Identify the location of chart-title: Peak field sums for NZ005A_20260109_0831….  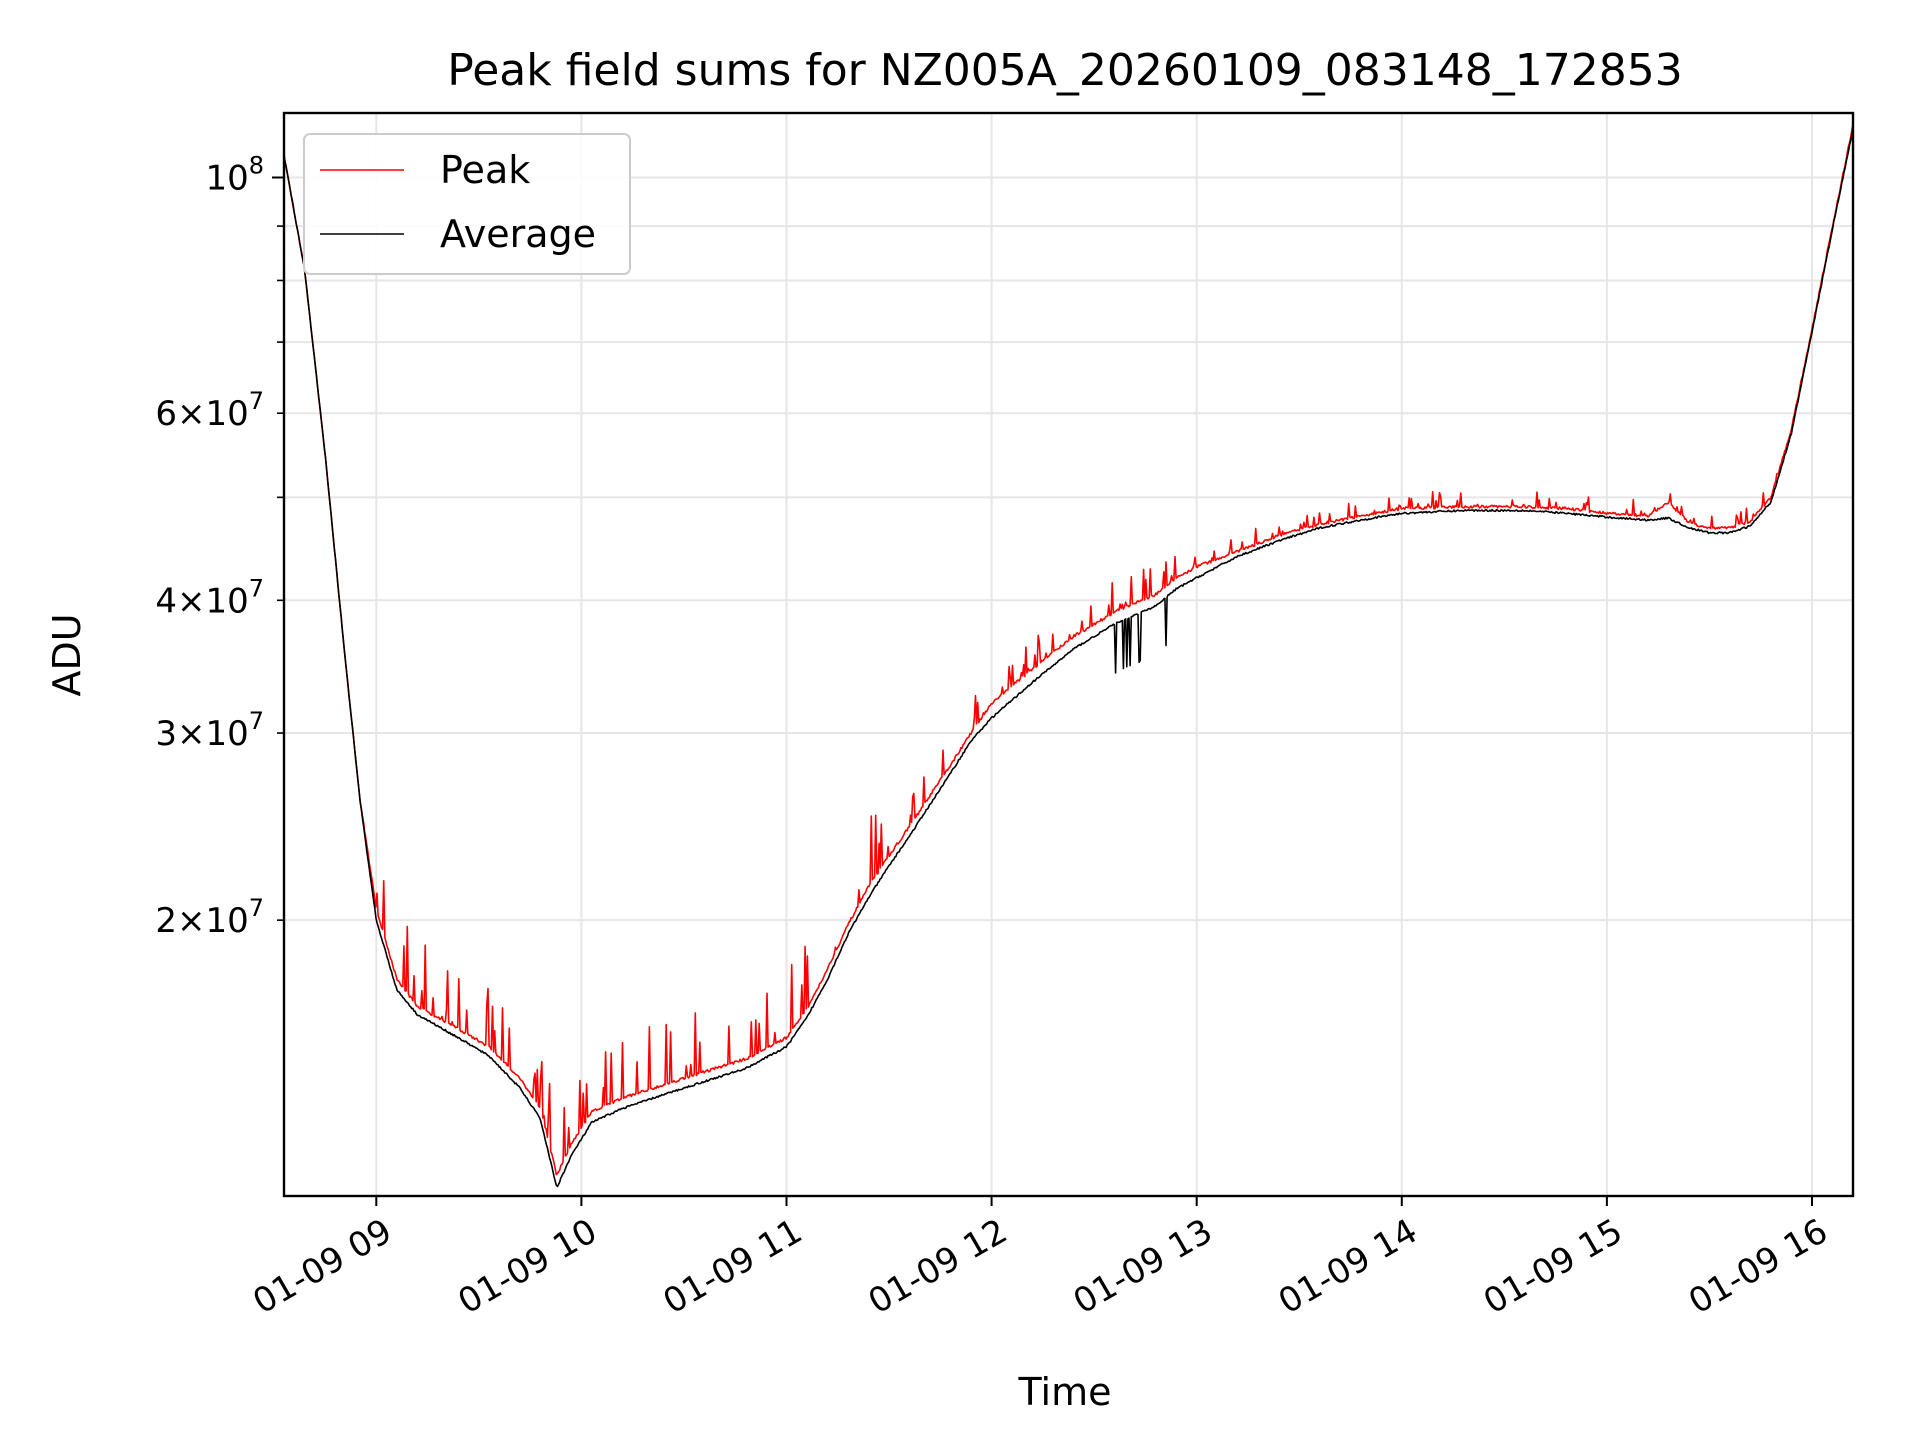
(1064, 70).